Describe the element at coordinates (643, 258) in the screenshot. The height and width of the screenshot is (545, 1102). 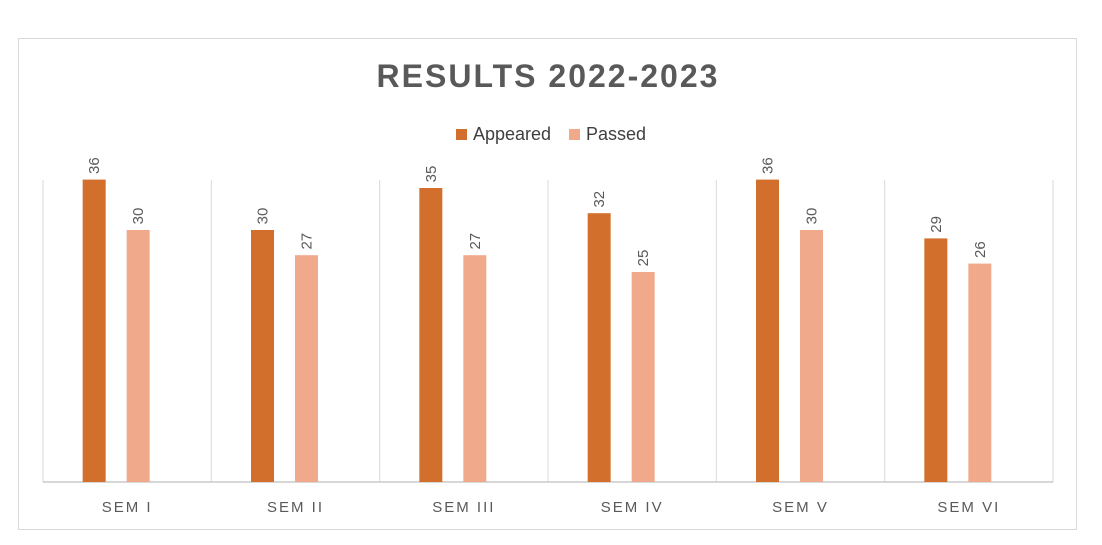
I see `data-label-passed: 25` at that location.